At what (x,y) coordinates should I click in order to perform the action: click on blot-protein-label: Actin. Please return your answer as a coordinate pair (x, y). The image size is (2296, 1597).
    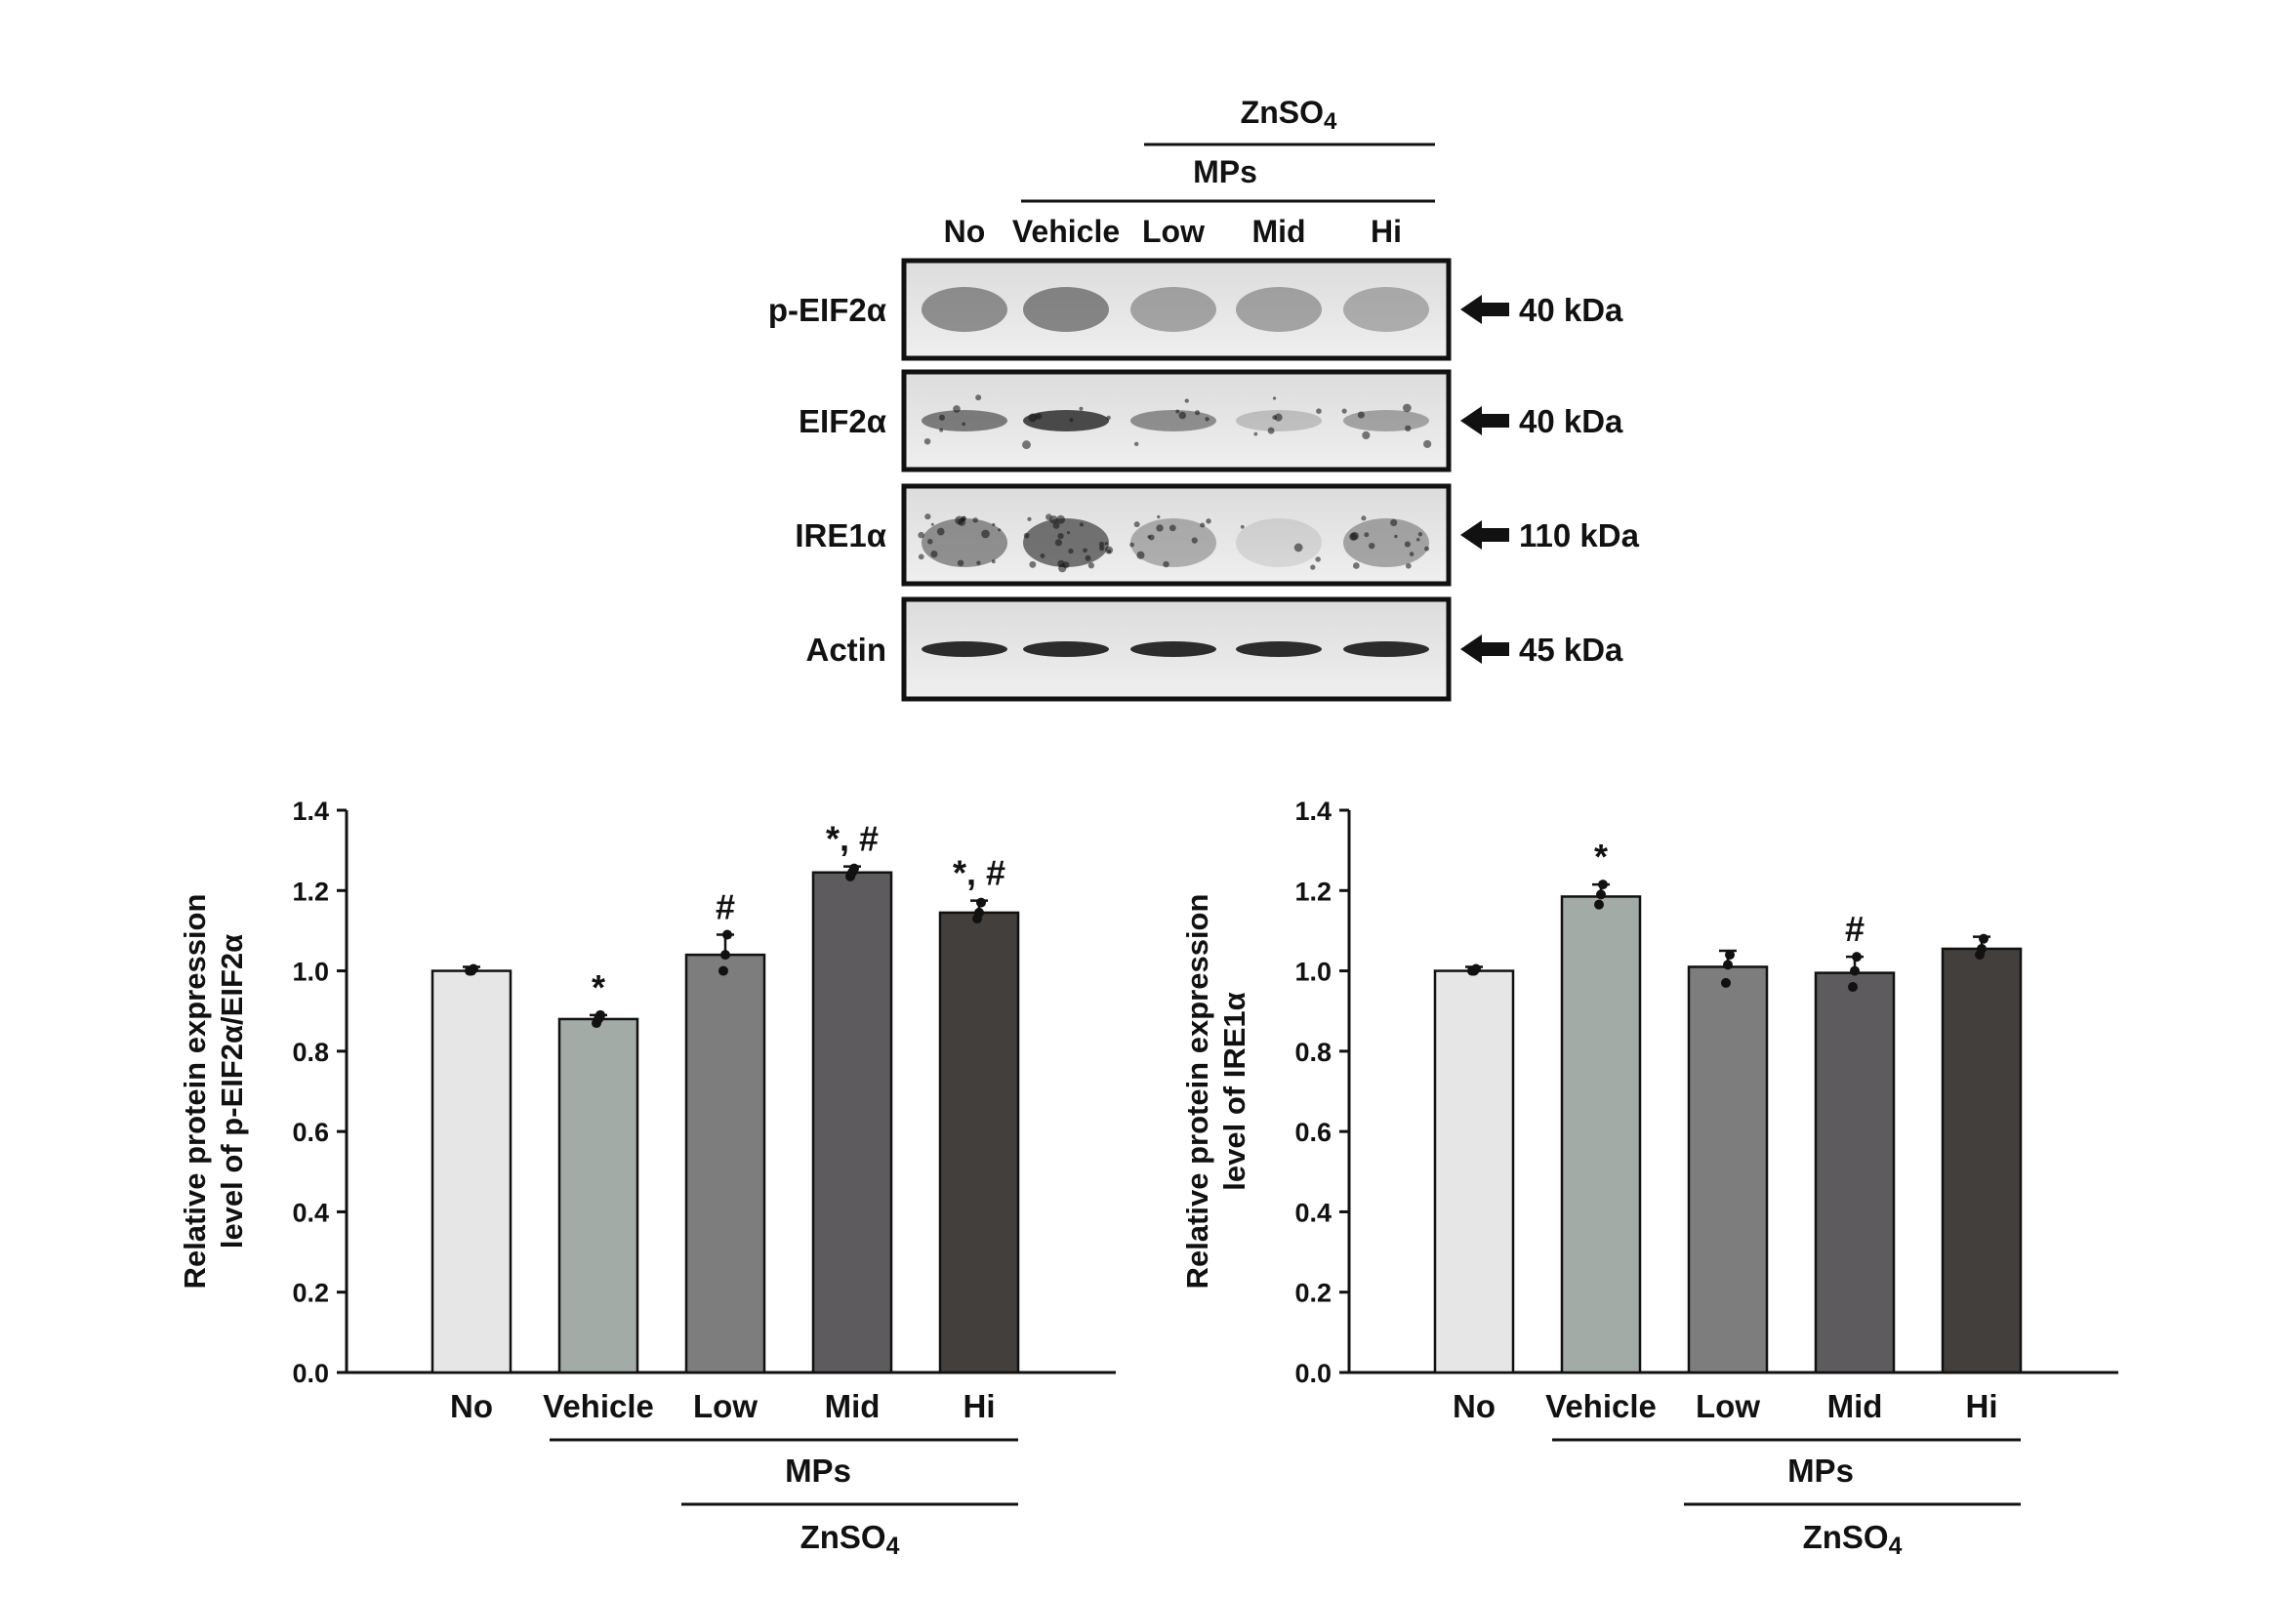
    Looking at the image, I should click on (846, 650).